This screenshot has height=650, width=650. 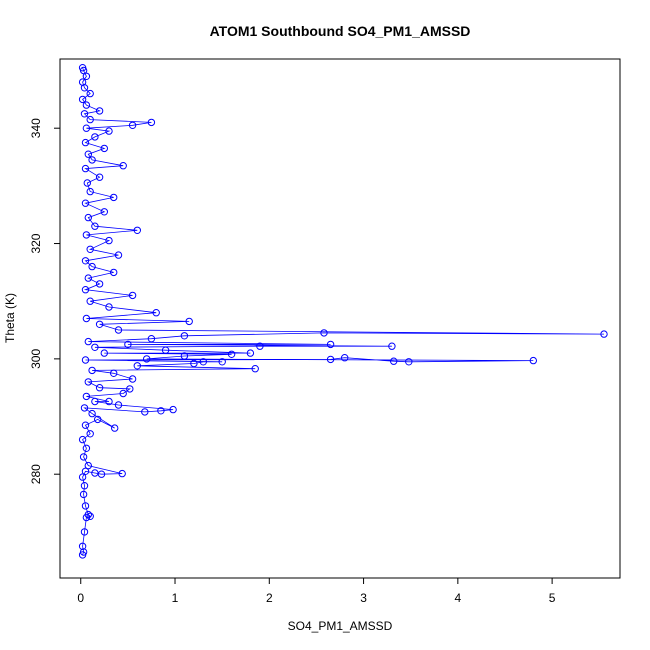 What do you see at coordinates (363, 598) in the screenshot?
I see `x-tick-label: 3` at bounding box center [363, 598].